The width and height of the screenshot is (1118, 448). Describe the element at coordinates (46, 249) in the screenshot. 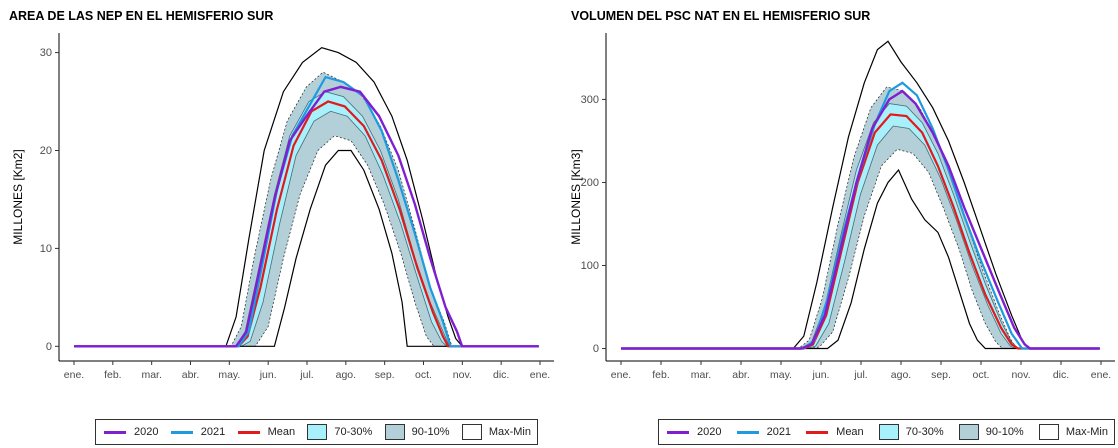

I see `y-tick-label: 10` at that location.